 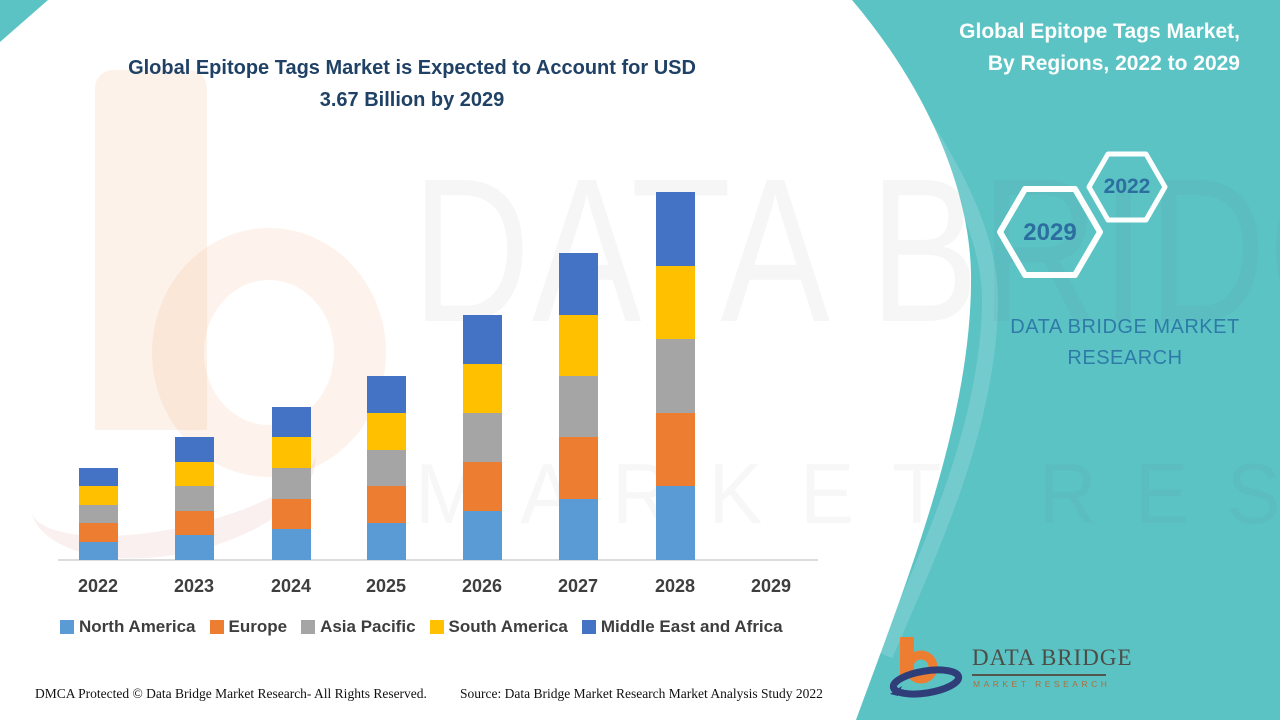 What do you see at coordinates (847, 494) in the screenshot?
I see `watermark-text-market-research: MARKET RESEARCH` at bounding box center [847, 494].